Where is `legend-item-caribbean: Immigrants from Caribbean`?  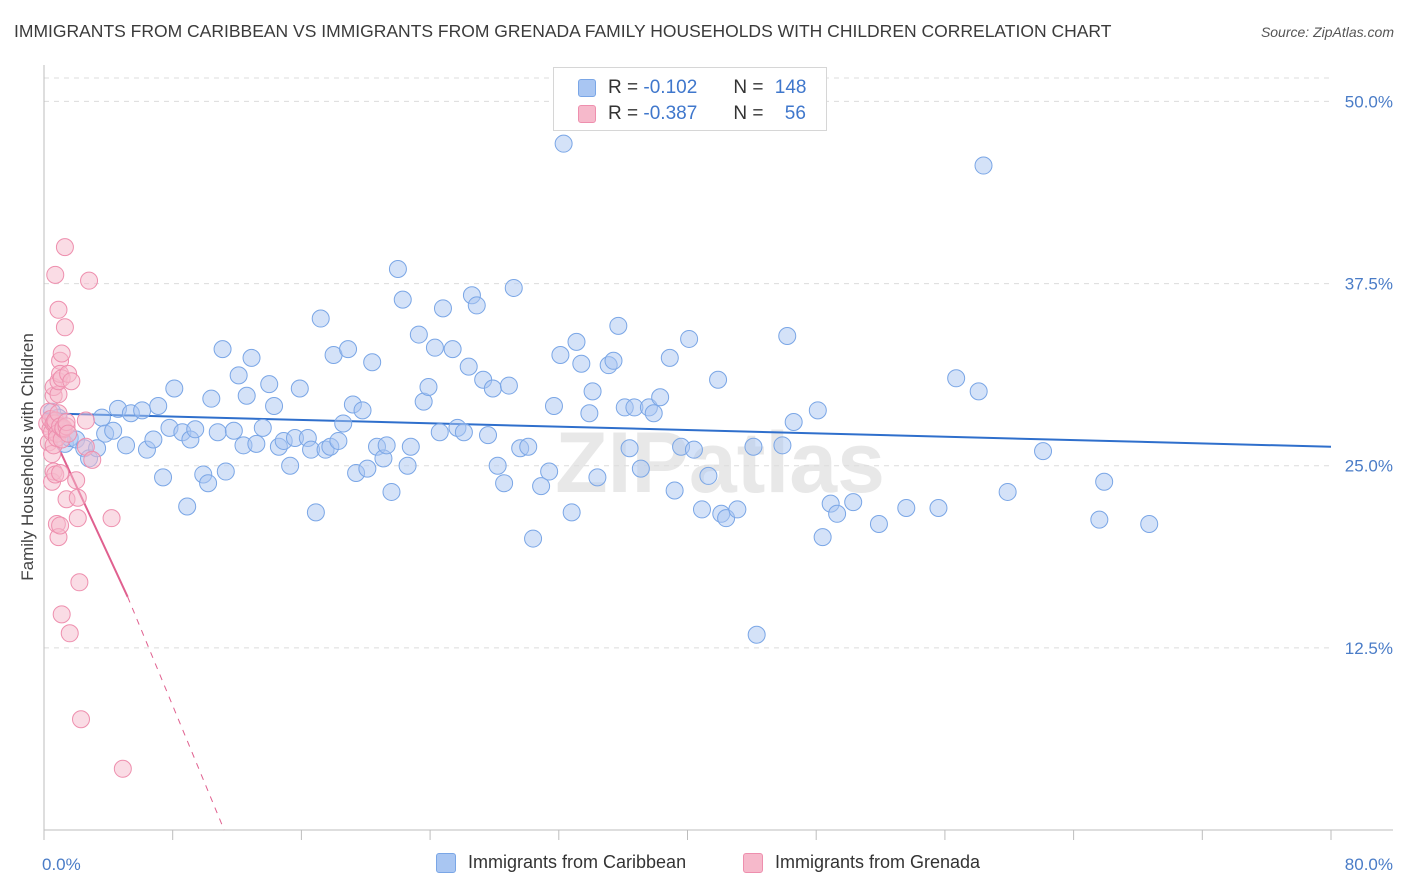 legend-item-caribbean: Immigrants from Caribbean is located at coordinates (561, 862).